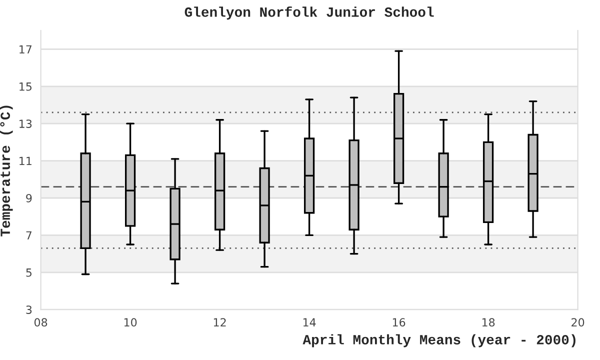  I want to click on x-tick-label: 08, so click(41, 322).